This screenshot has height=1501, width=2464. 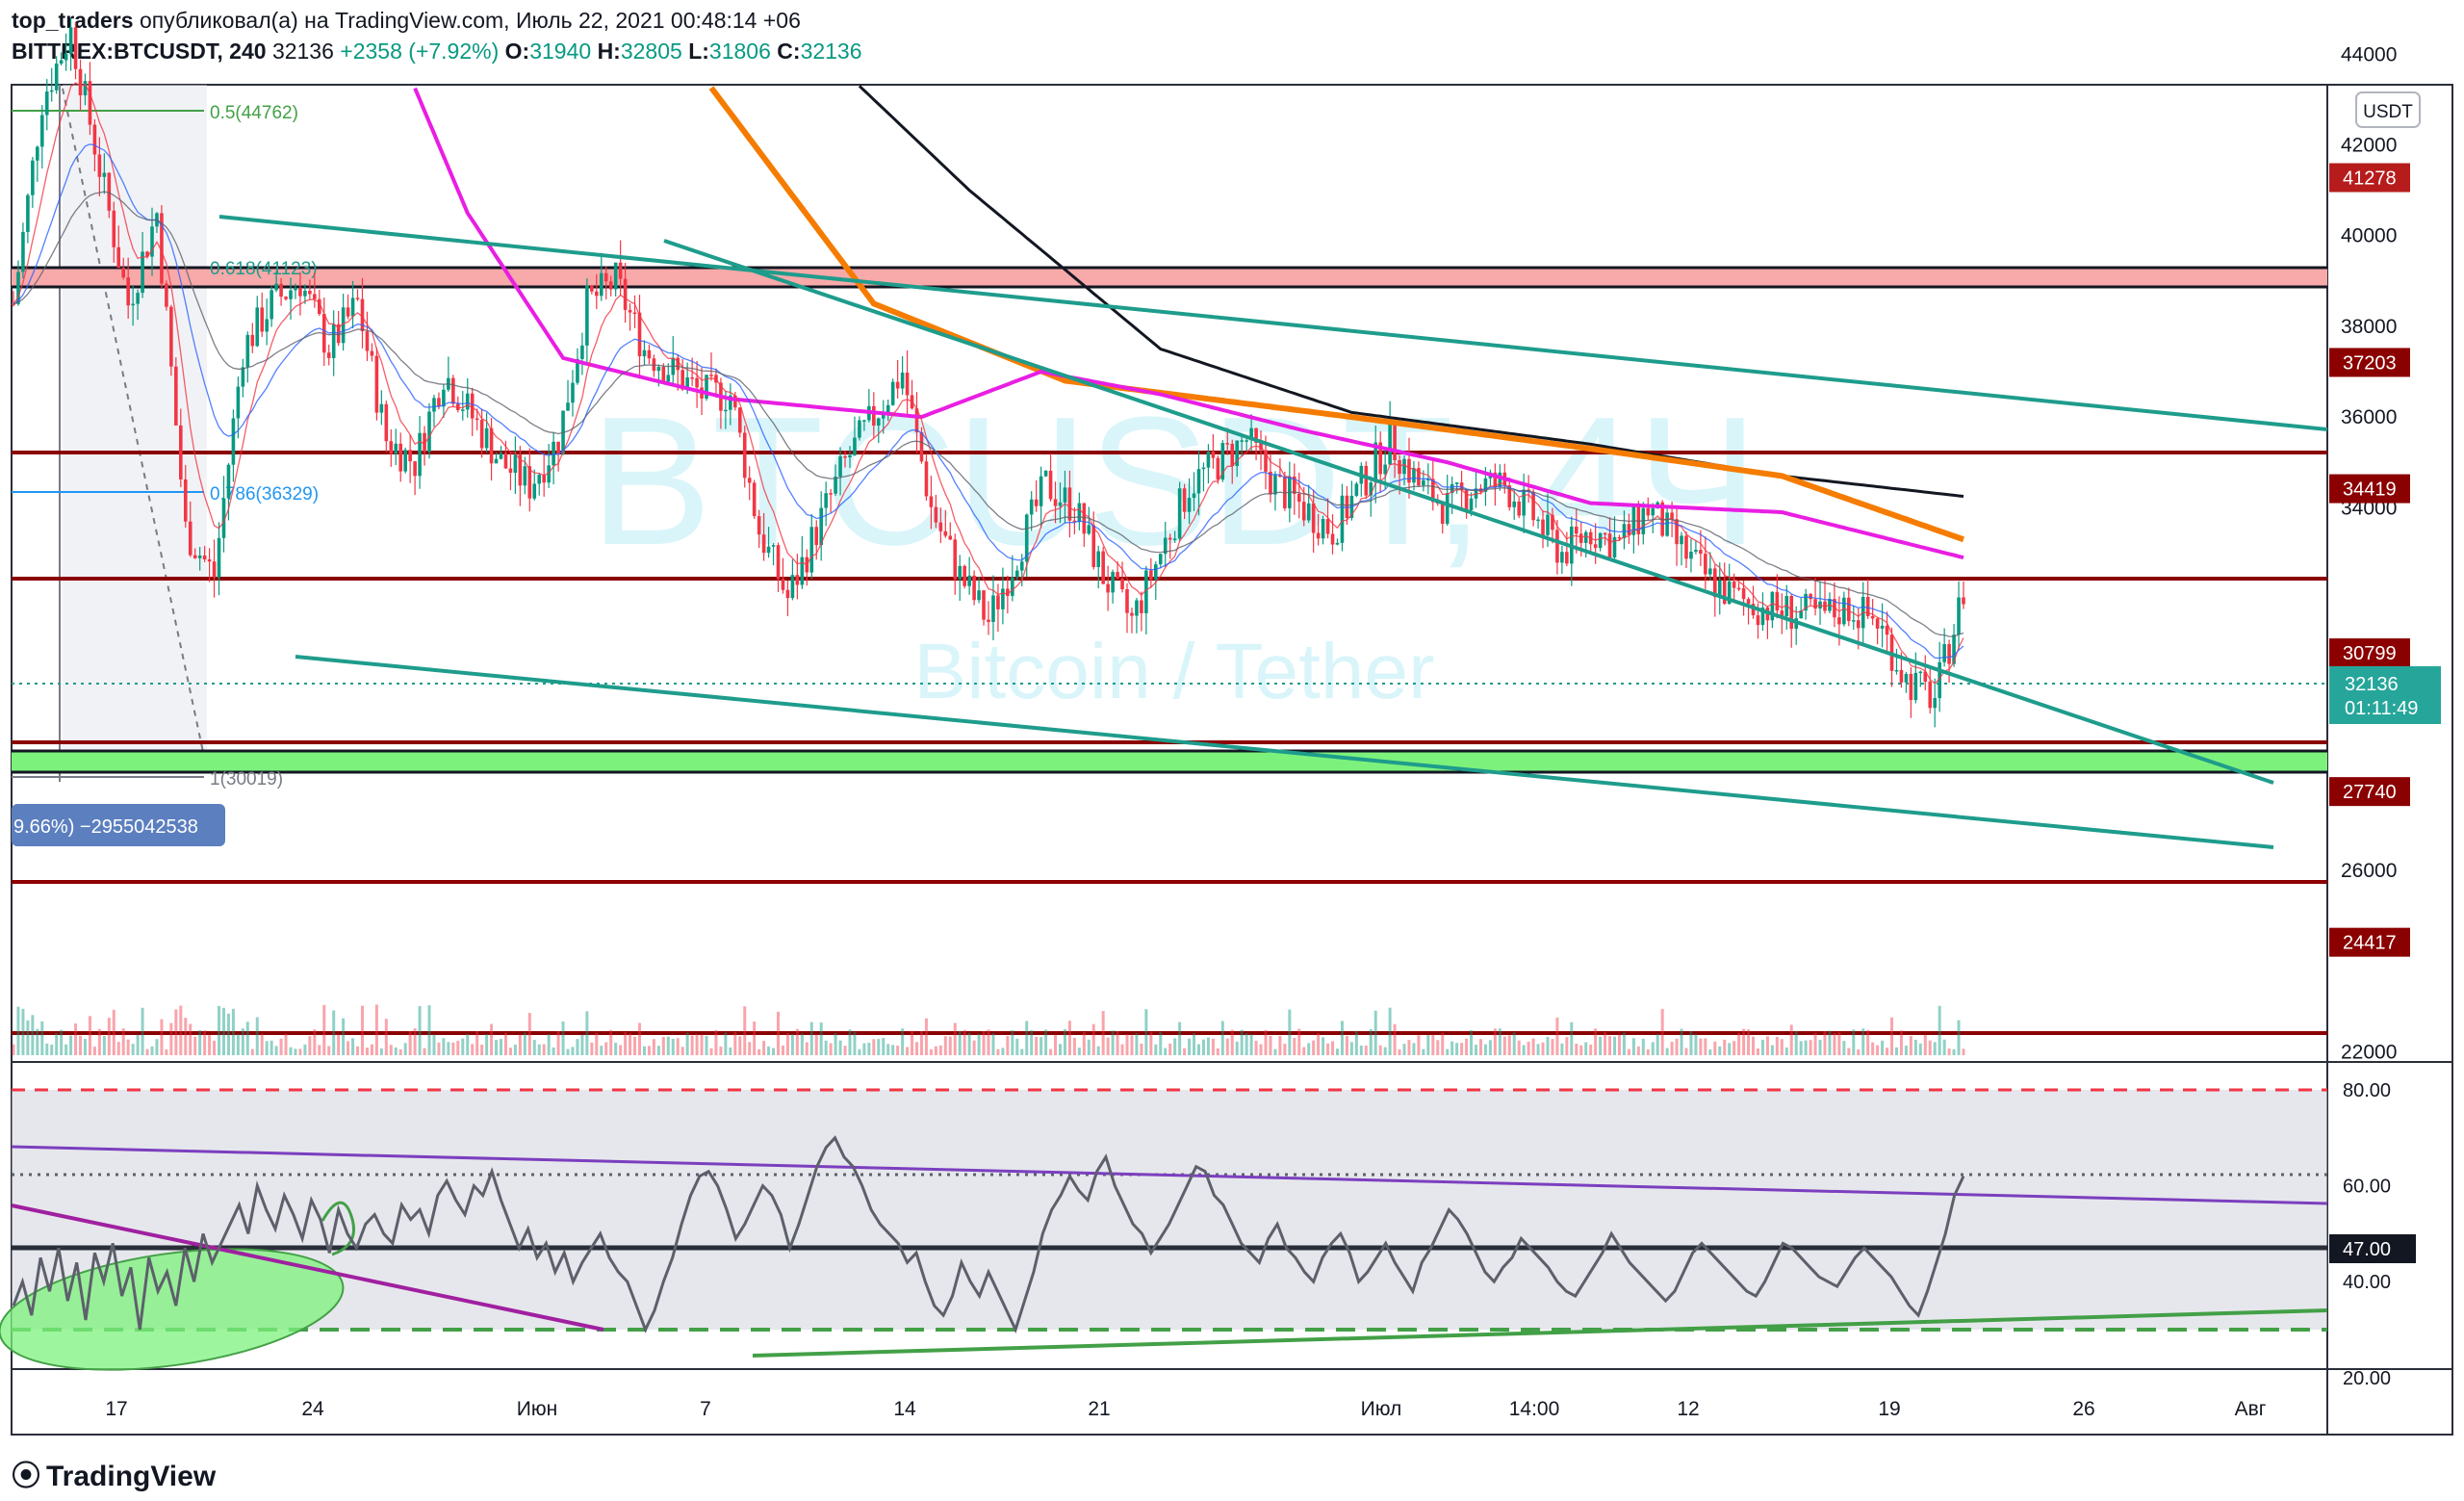 What do you see at coordinates (1273, 323) in the screenshot?
I see `trendline-upper-channel` at bounding box center [1273, 323].